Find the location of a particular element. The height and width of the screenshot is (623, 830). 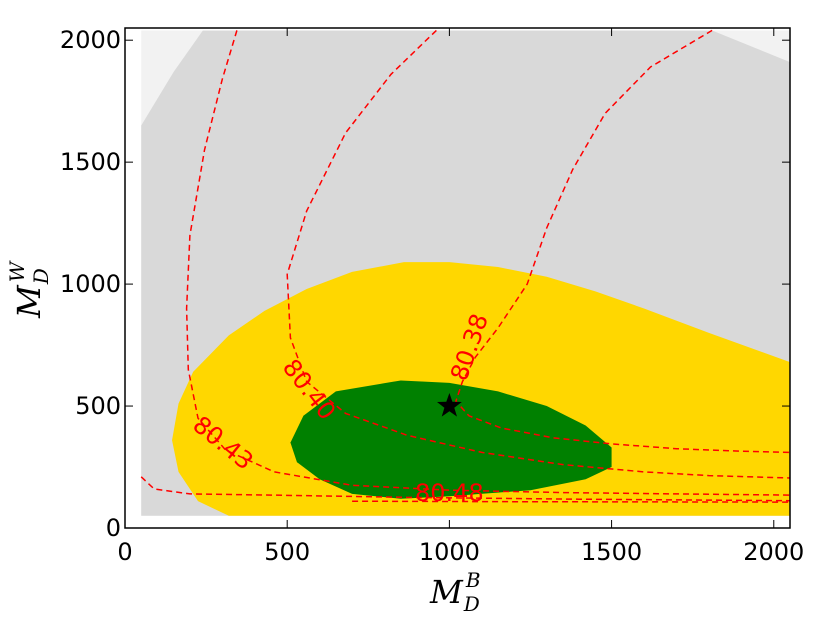

y-tick-label: 1000 is located at coordinates (90, 284).